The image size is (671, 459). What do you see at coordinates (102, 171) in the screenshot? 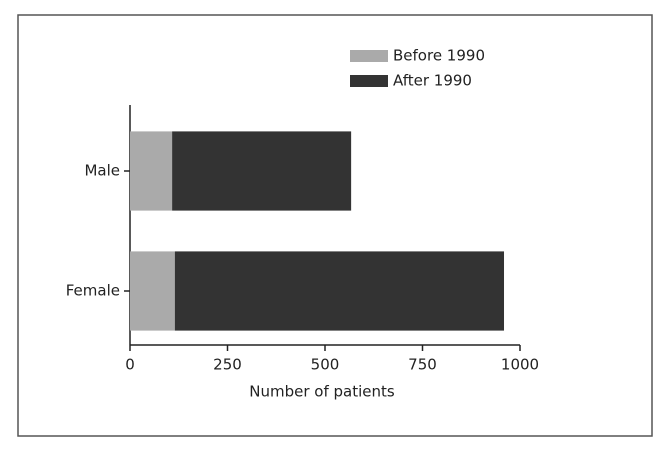
I see `y-tick-label: Male` at bounding box center [102, 171].